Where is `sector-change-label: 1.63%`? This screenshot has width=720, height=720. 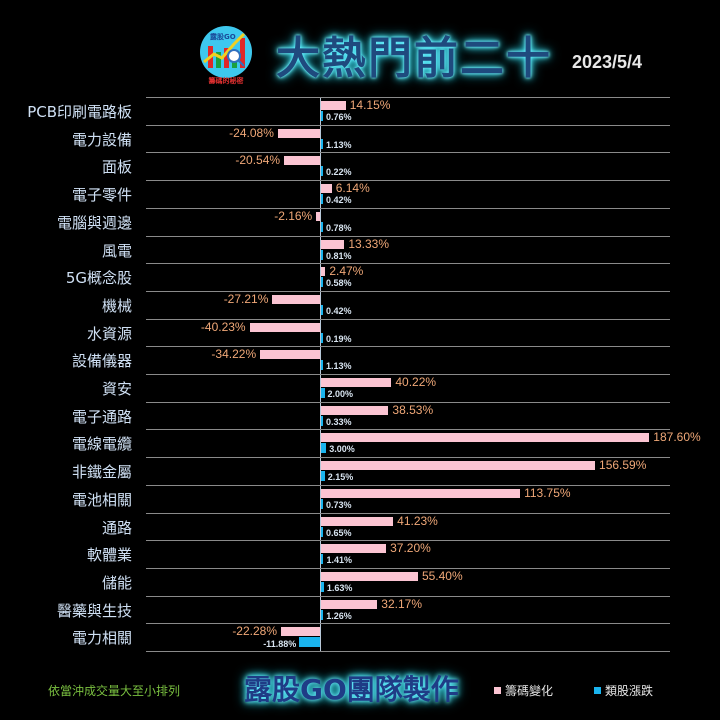 sector-change-label: 1.63% is located at coordinates (339, 587).